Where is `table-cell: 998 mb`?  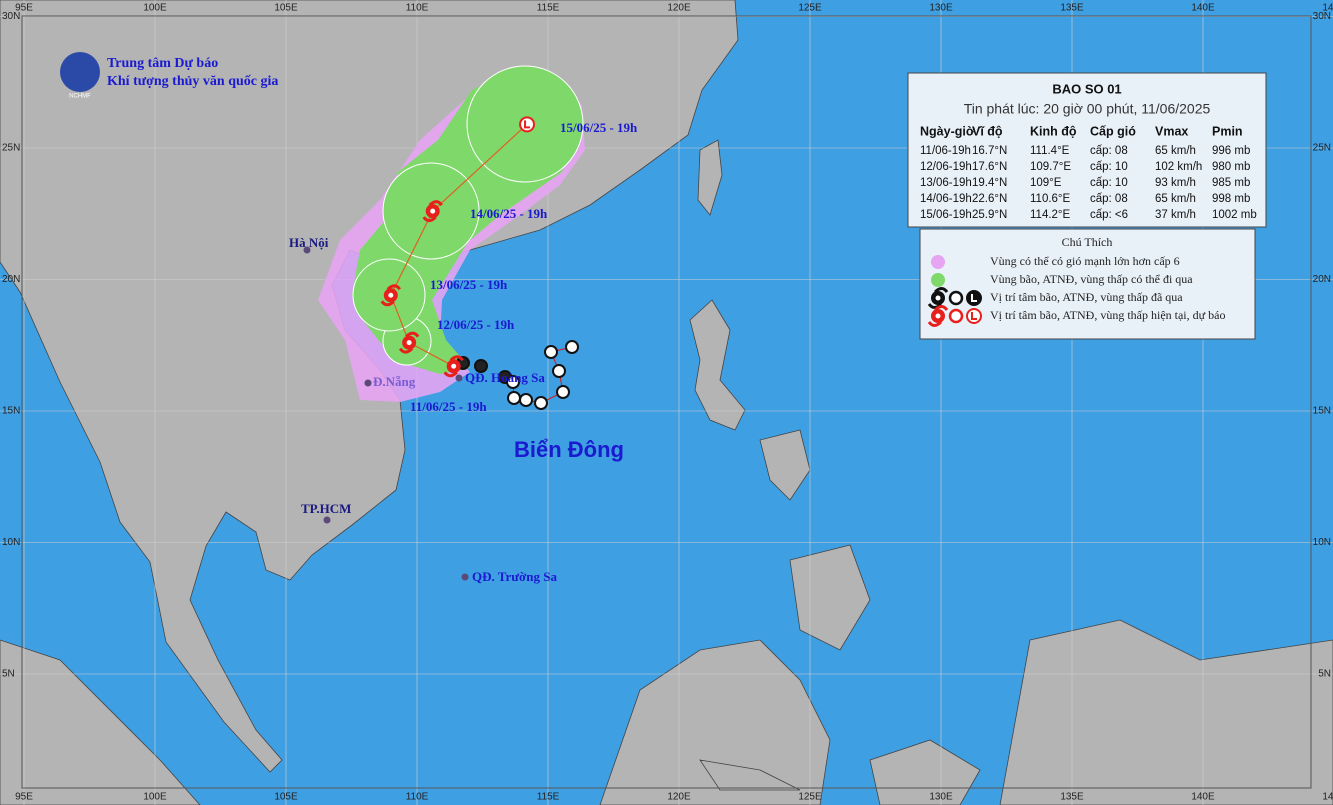
table-cell: 998 mb is located at coordinates (1231, 199).